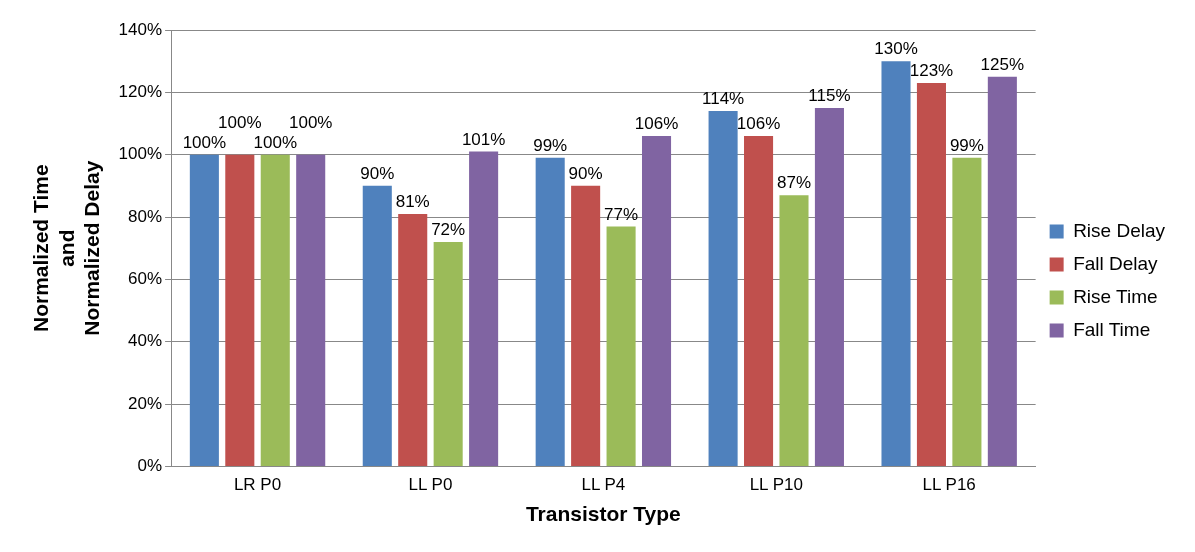  I want to click on y-axis-title: Normalized Time and Normalized Delay, so click(66, 248).